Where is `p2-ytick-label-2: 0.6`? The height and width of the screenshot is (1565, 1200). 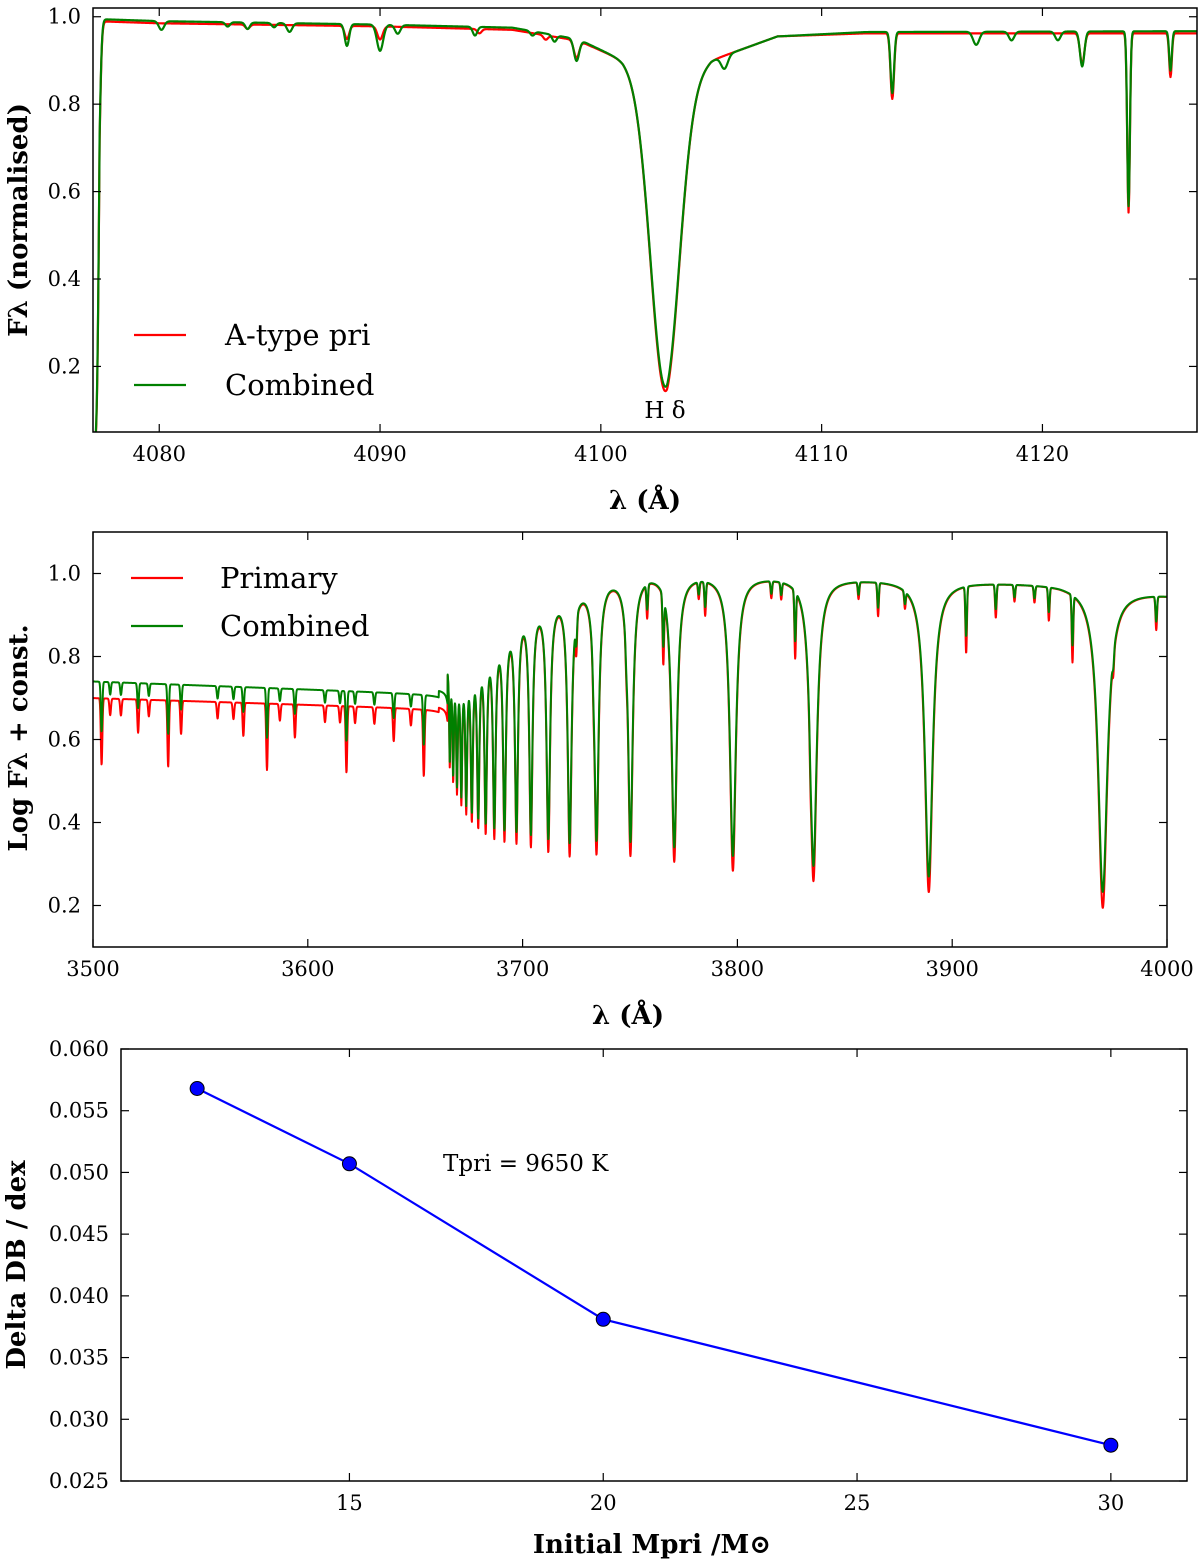
p2-ytick-label-2: 0.6 is located at coordinates (64, 740).